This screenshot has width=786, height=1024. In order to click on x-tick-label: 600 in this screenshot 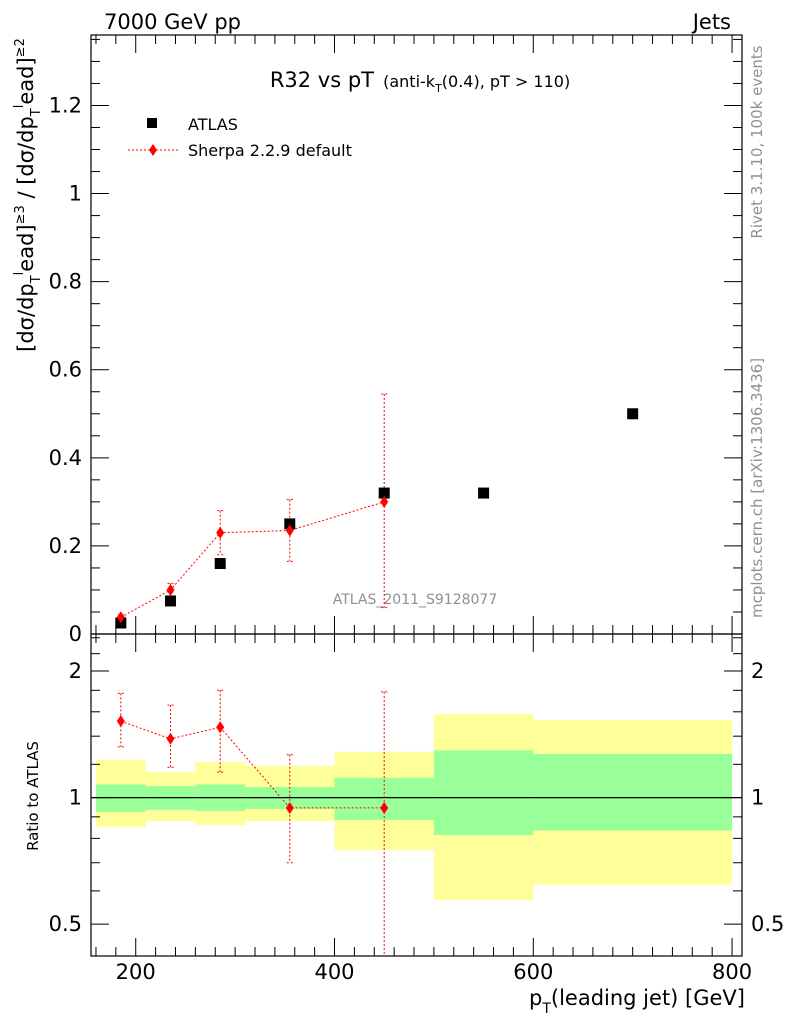, I will do `click(533, 972)`.